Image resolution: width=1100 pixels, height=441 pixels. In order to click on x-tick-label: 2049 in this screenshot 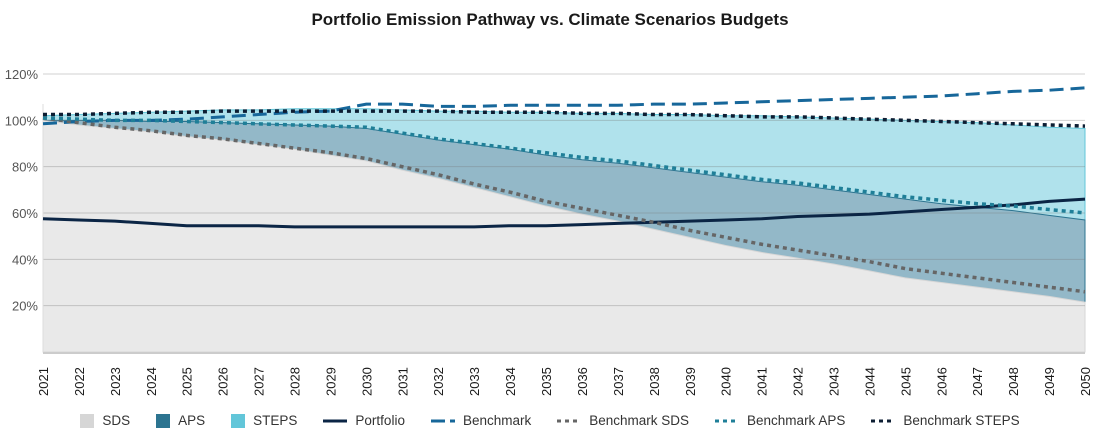, I will do `click(1049, 381)`.